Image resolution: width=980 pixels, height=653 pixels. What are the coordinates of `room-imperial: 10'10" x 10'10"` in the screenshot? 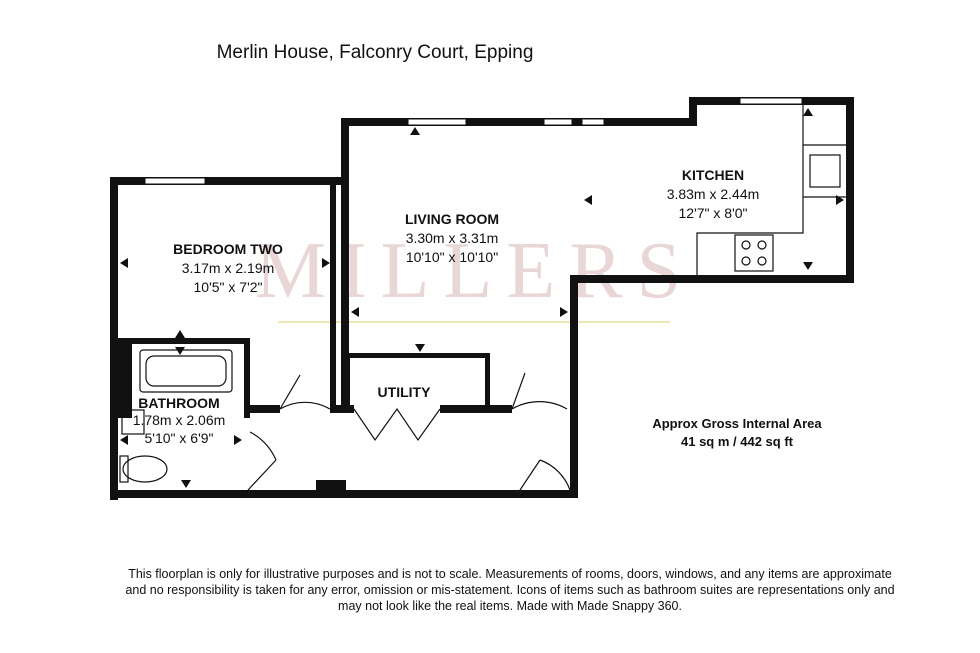 It's located at (452, 257).